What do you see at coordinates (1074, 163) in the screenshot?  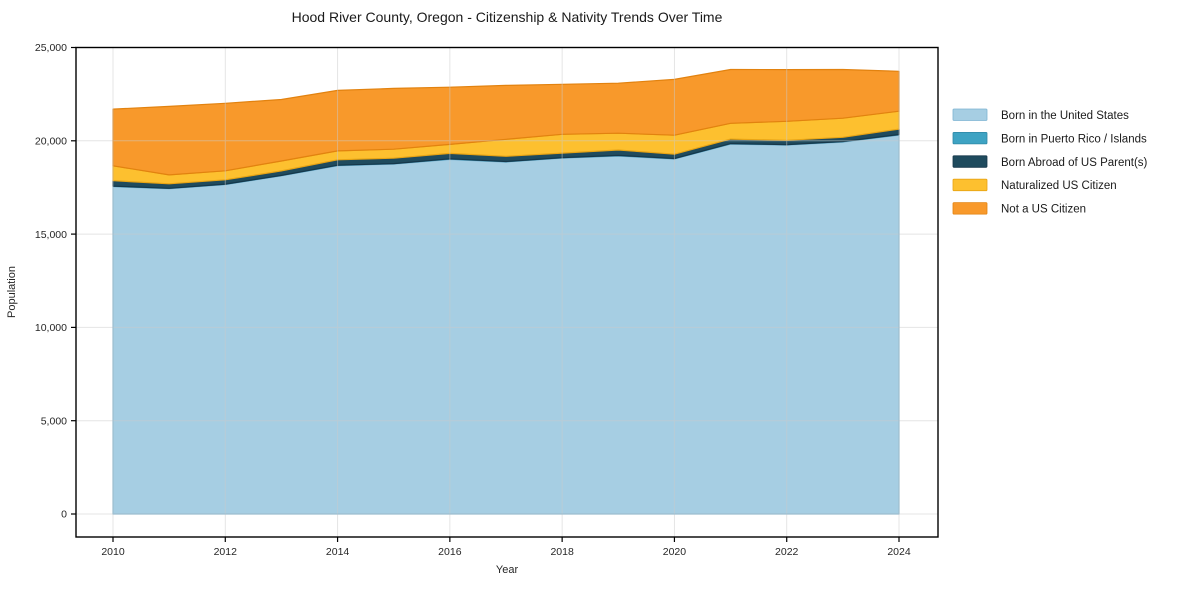 I see `legend-label-born-abroad: Born Abroad of US Parent(s)` at bounding box center [1074, 163].